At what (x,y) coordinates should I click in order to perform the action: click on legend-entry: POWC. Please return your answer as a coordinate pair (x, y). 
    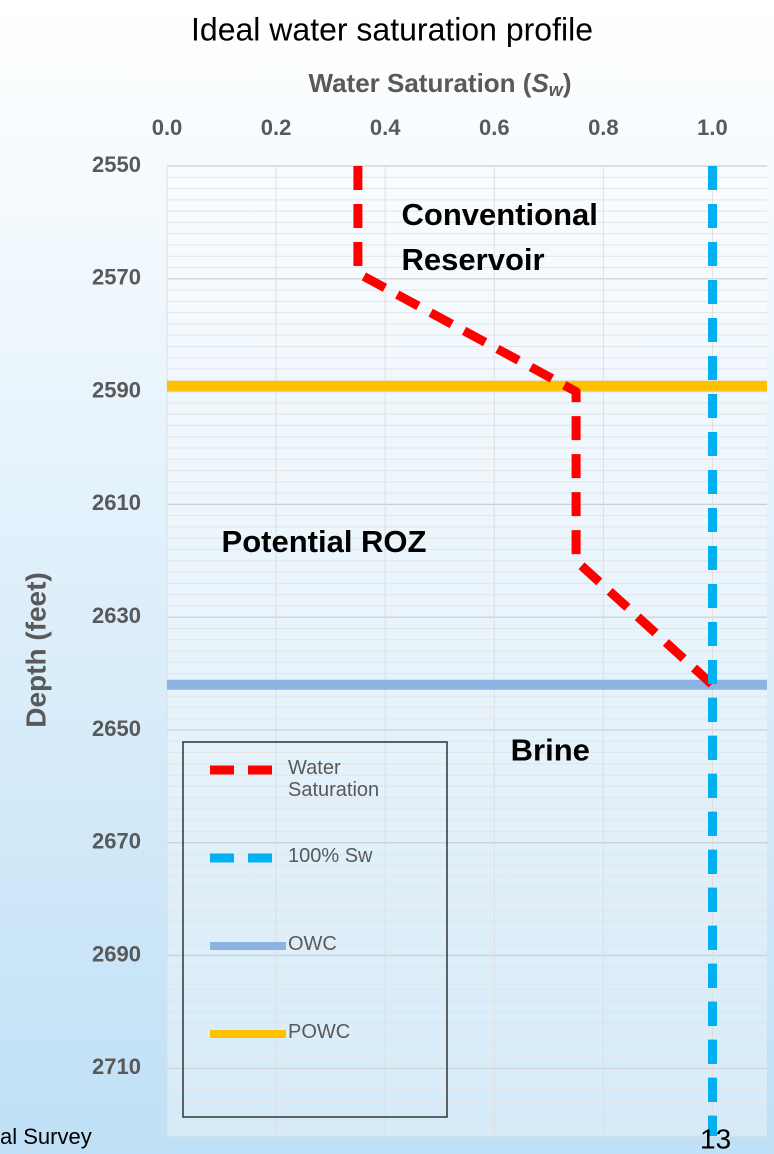
    Looking at the image, I should click on (319, 1032).